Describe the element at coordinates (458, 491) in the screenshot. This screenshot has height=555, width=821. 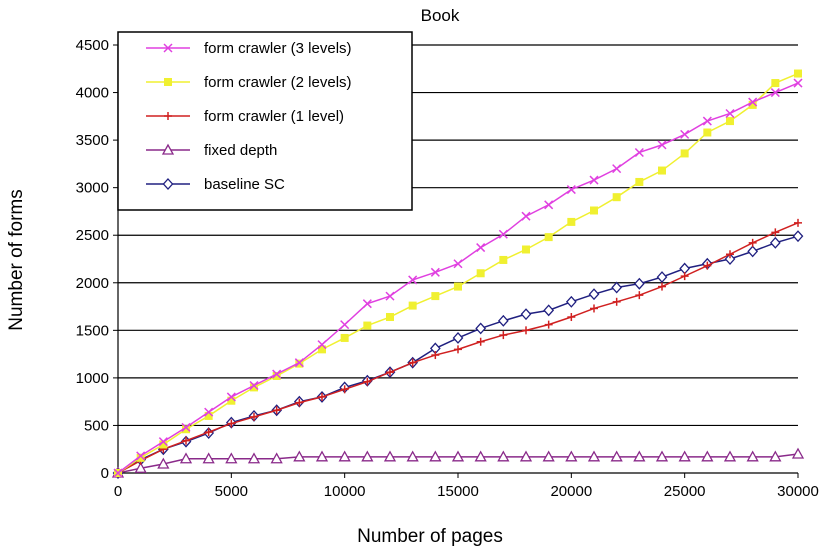
I see `x-tick-label-15000: 15000` at that location.